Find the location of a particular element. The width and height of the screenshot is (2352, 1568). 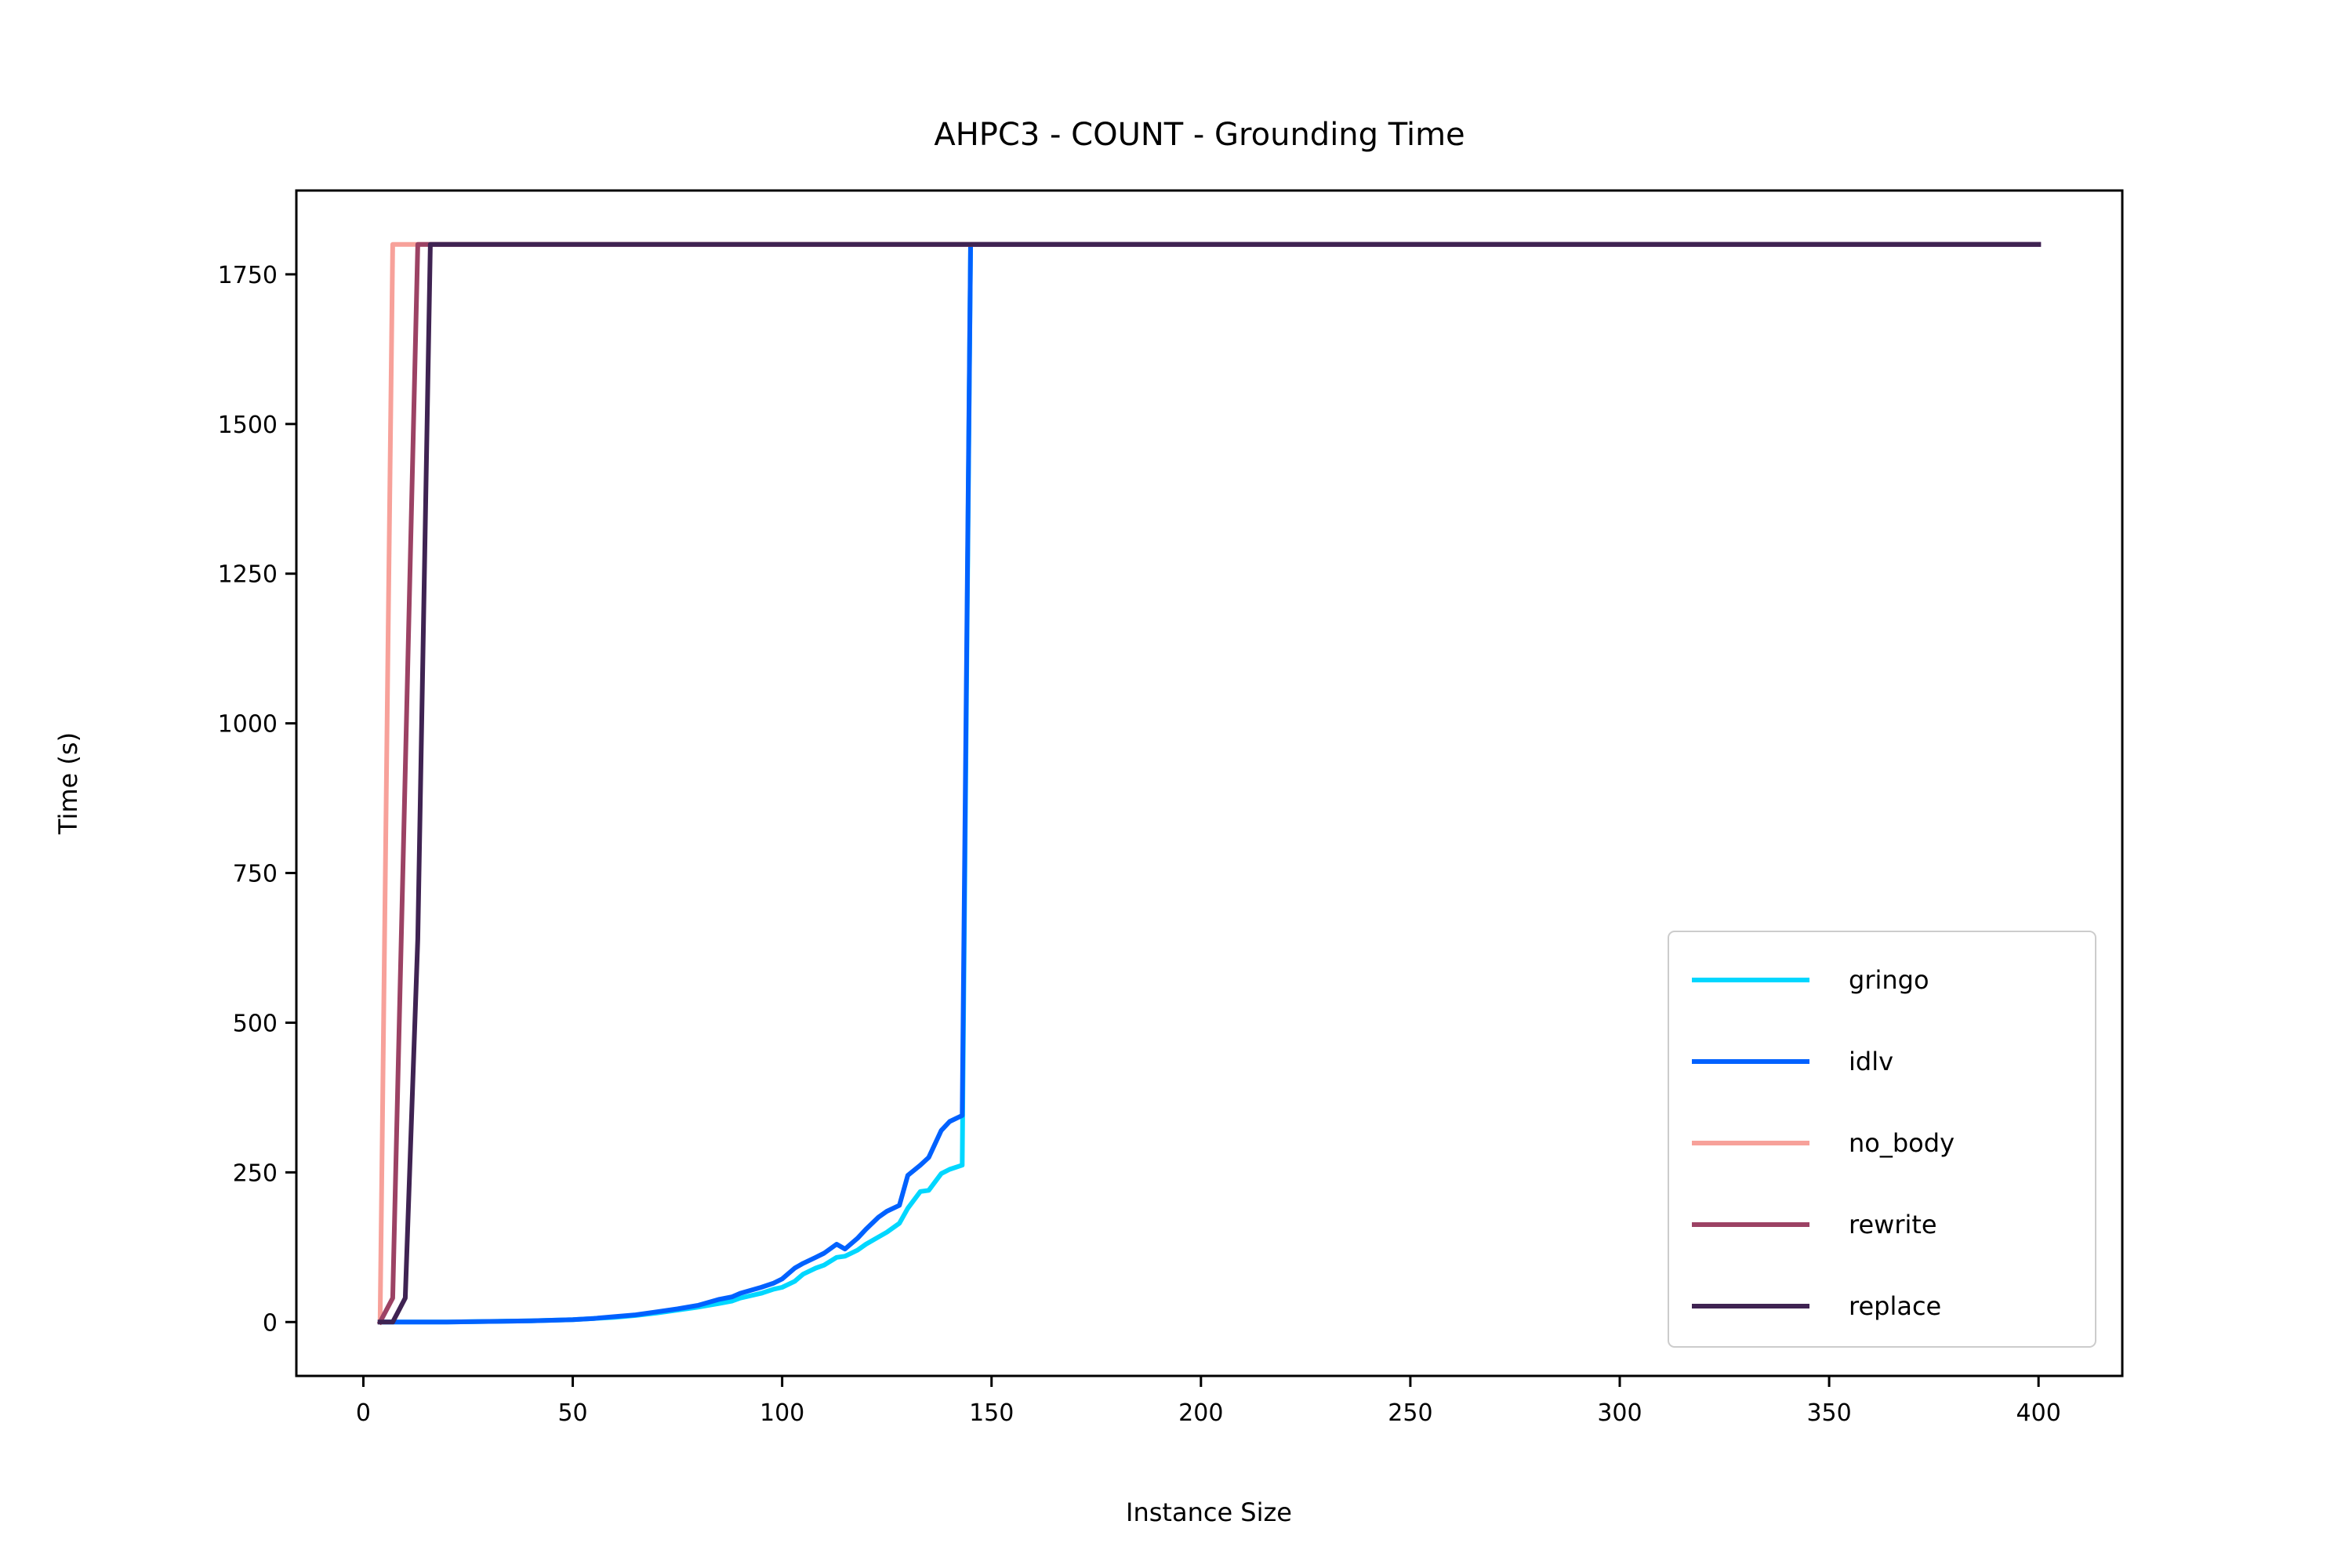

x-tick-label: 300 is located at coordinates (1619, 1413).